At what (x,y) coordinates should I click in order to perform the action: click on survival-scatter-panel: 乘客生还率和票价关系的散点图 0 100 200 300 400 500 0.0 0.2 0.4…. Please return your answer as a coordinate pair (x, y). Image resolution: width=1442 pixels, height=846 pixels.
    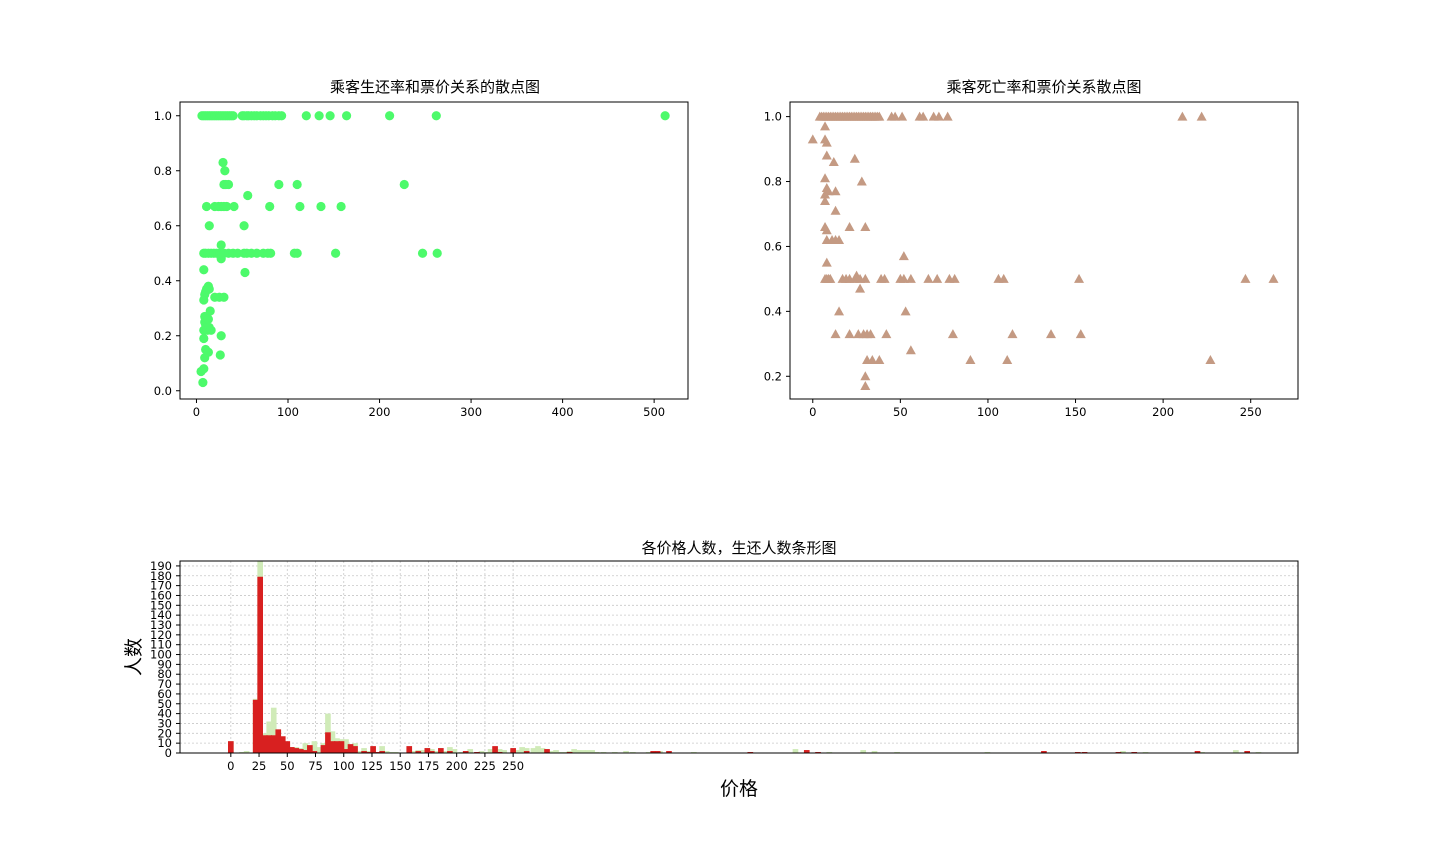
    Looking at the image, I should click on (421, 248).